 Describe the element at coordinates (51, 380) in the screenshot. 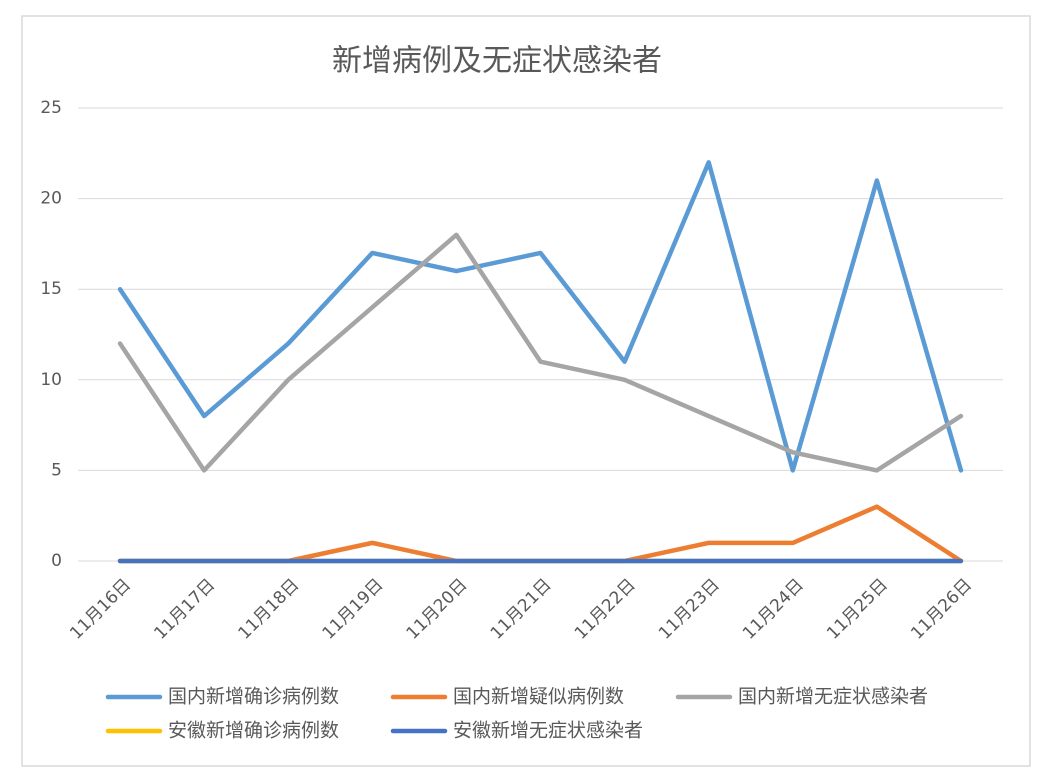

I see `y-tick-label: 10` at that location.